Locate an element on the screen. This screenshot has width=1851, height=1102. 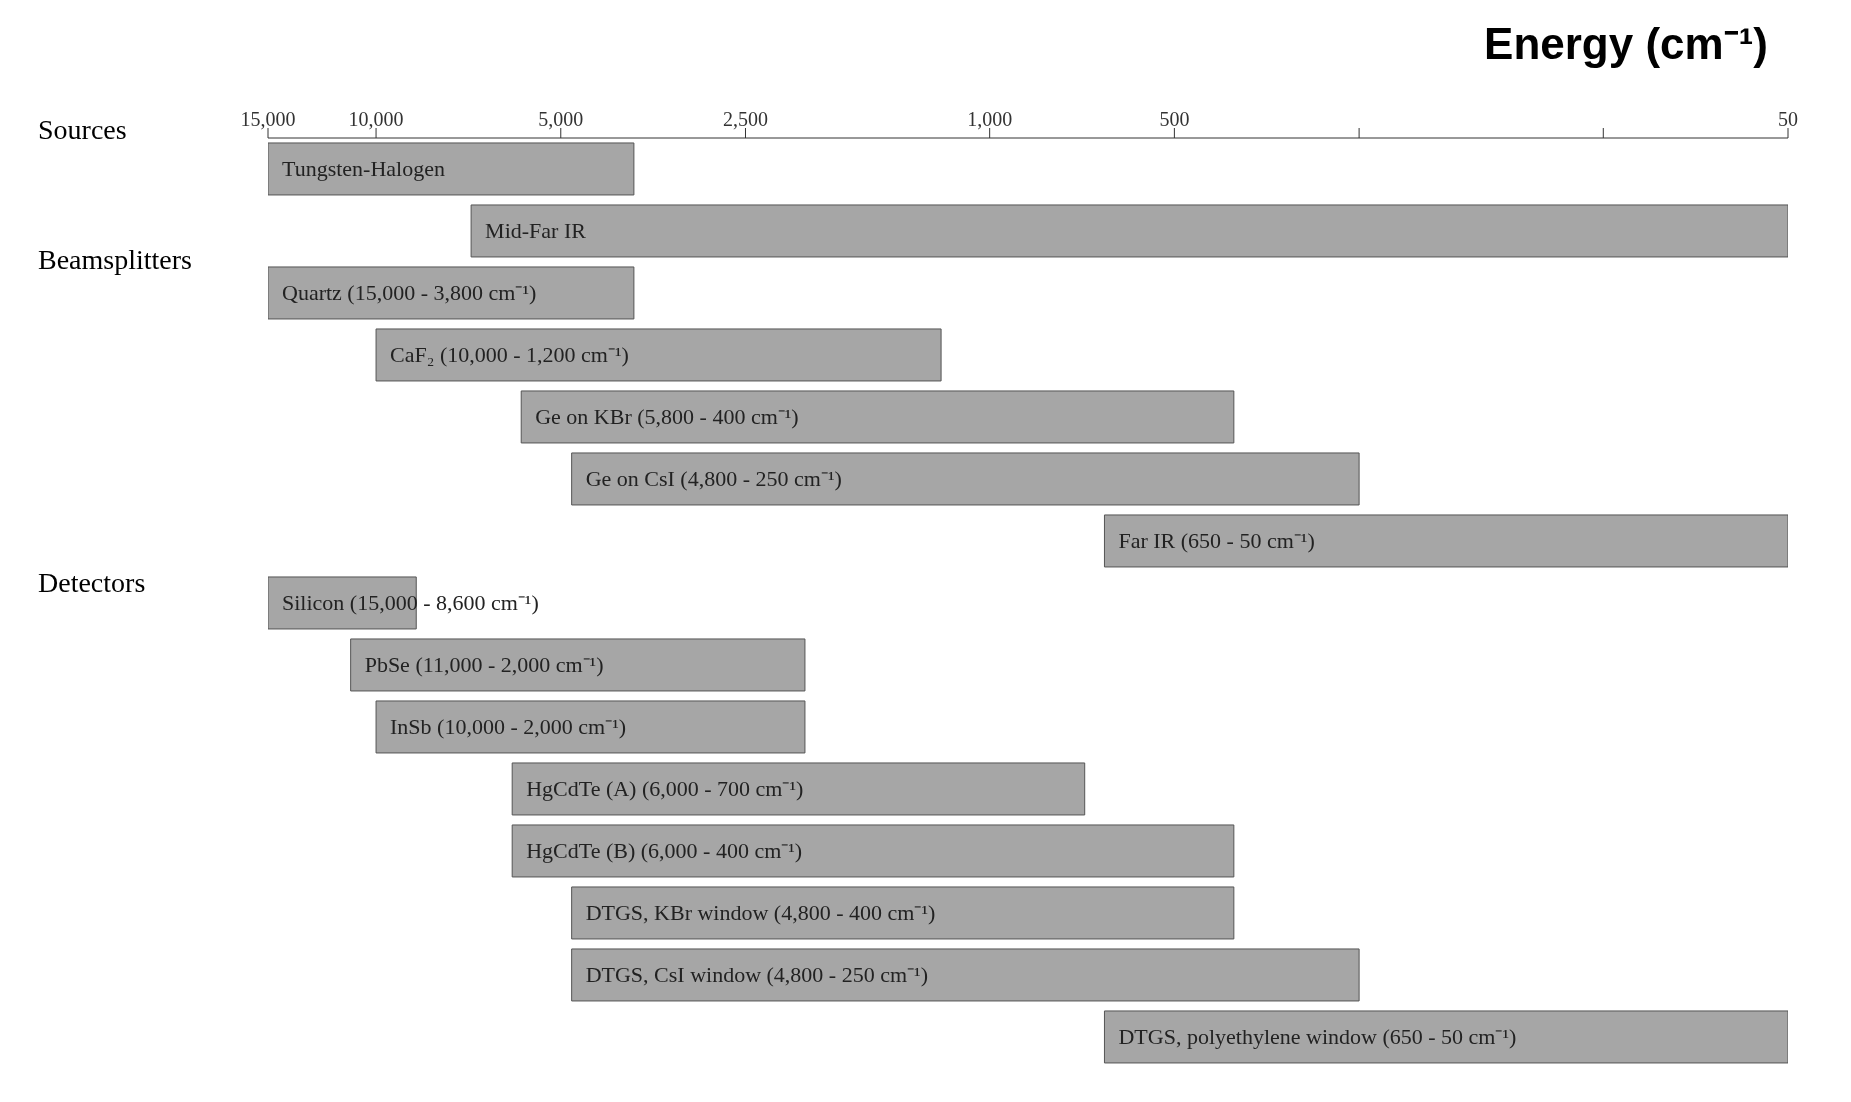
y-tick-label: PbSe (11,000 - 2,000 cm⁻¹) is located at coordinates (484, 665).